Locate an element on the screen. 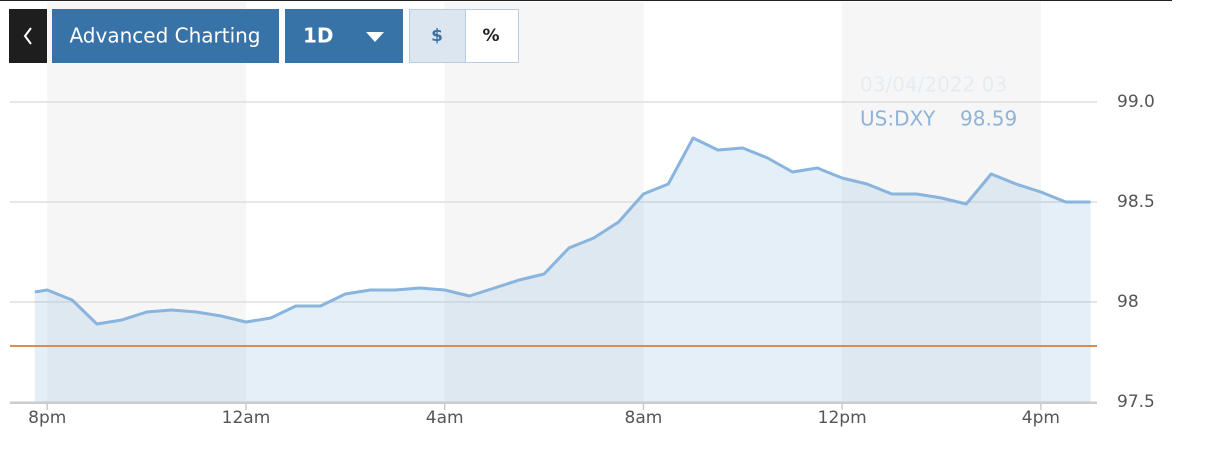  toggle-label: $ is located at coordinates (437, 36).